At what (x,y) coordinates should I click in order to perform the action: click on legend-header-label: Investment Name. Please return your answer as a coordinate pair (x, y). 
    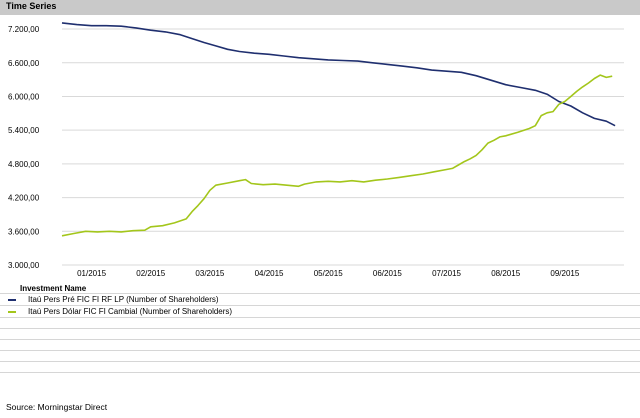
    Looking at the image, I should click on (53, 288).